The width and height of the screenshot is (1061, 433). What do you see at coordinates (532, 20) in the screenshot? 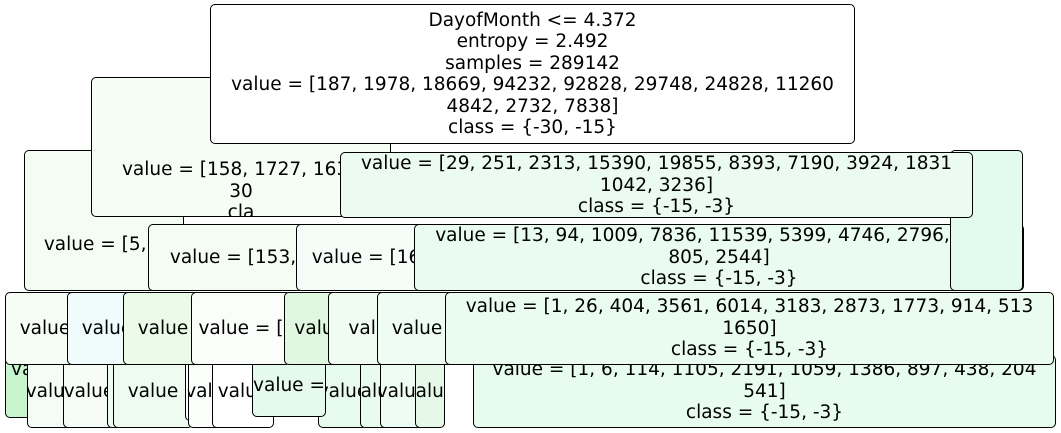
I see `node-text-line: DayofMonth <= 4.372` at bounding box center [532, 20].